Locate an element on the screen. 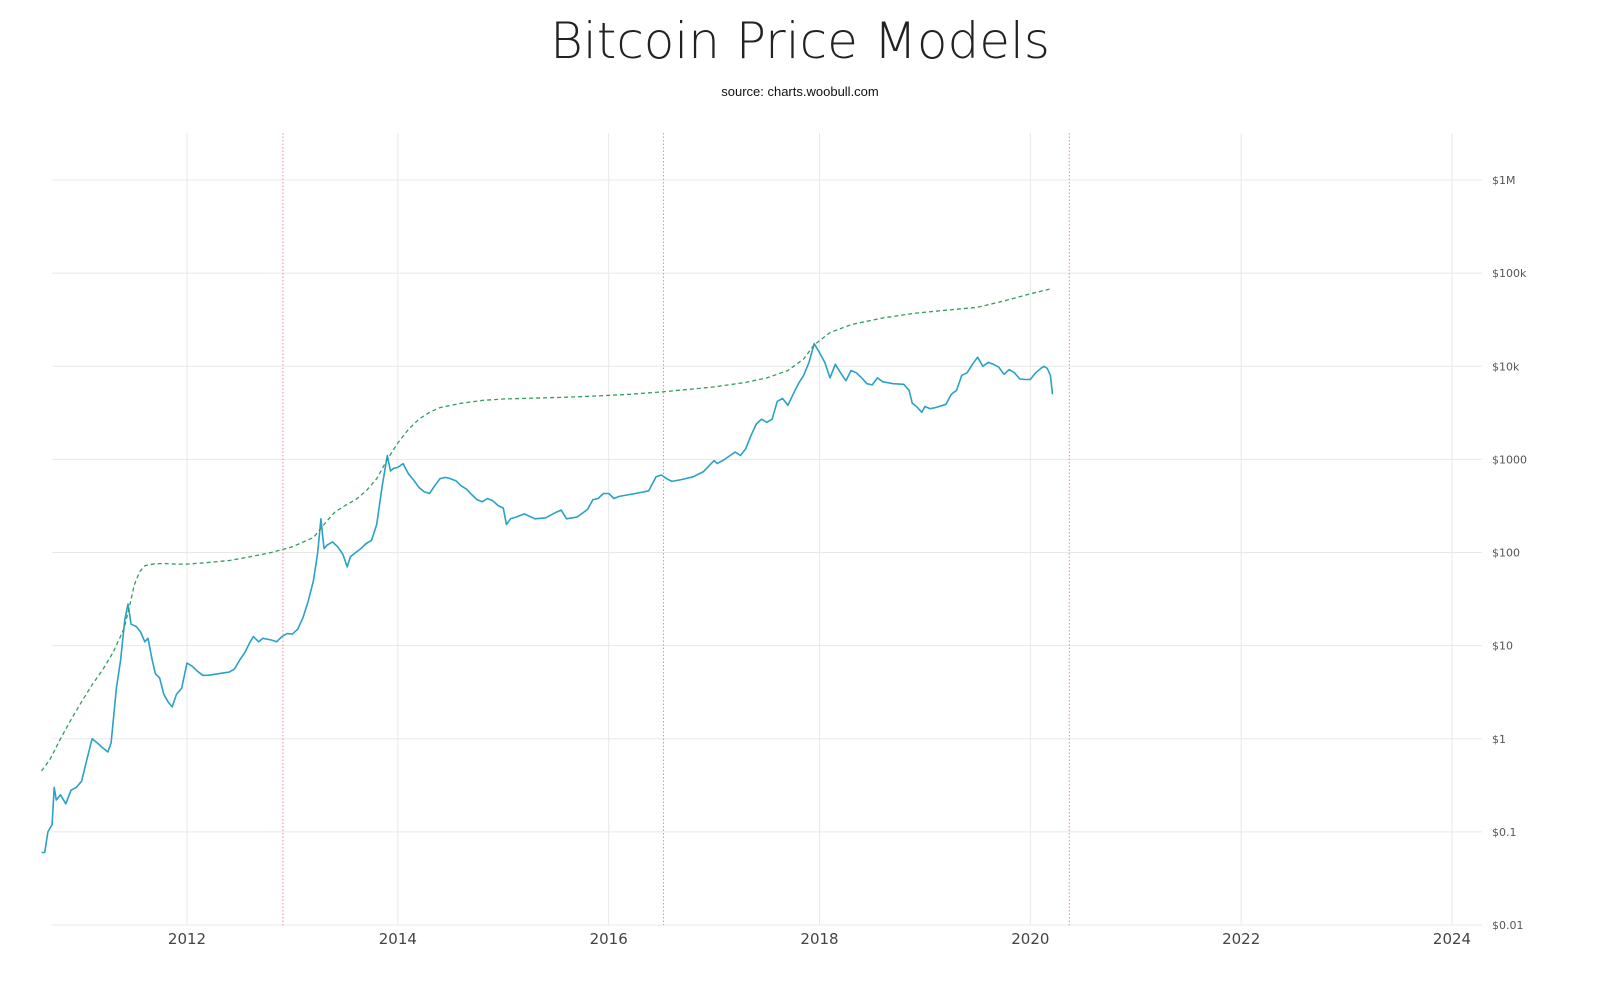 The width and height of the screenshot is (1600, 1002). y-tick-label: $100 is located at coordinates (1506, 553).